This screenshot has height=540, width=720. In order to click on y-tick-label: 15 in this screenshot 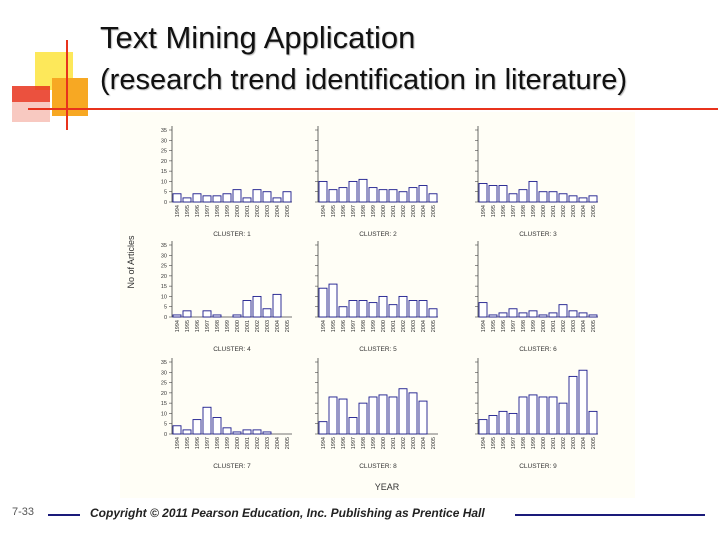, I will do `click(164, 287)`.